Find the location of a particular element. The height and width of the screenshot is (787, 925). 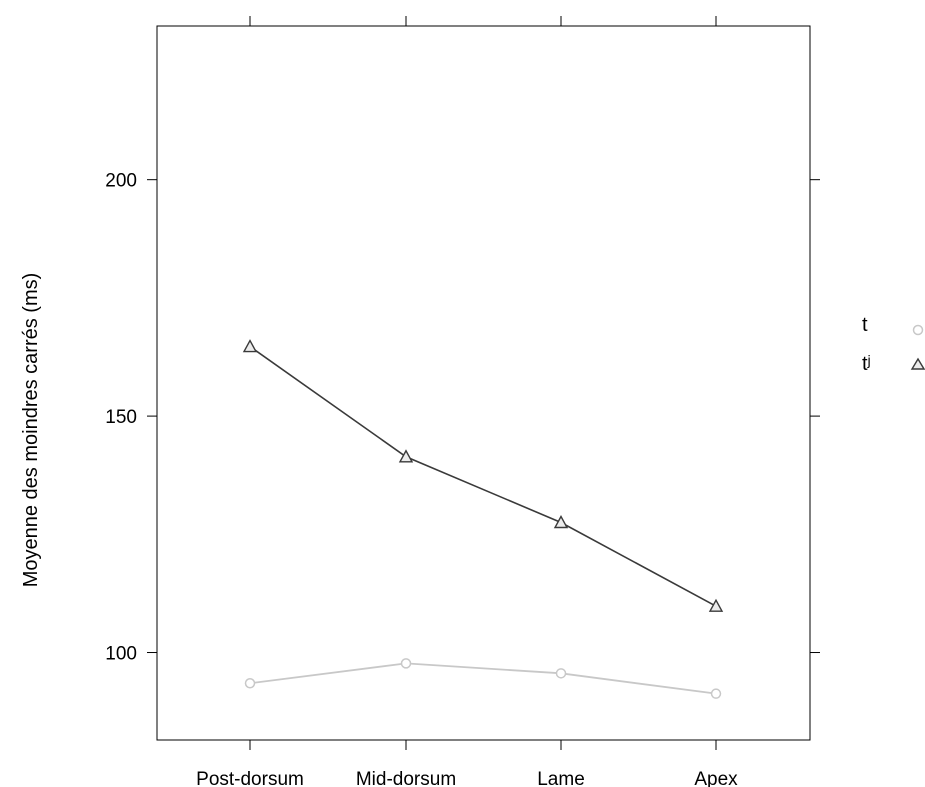

x-tick-label-mid-dorsum: Mid-dorsum is located at coordinates (406, 778).